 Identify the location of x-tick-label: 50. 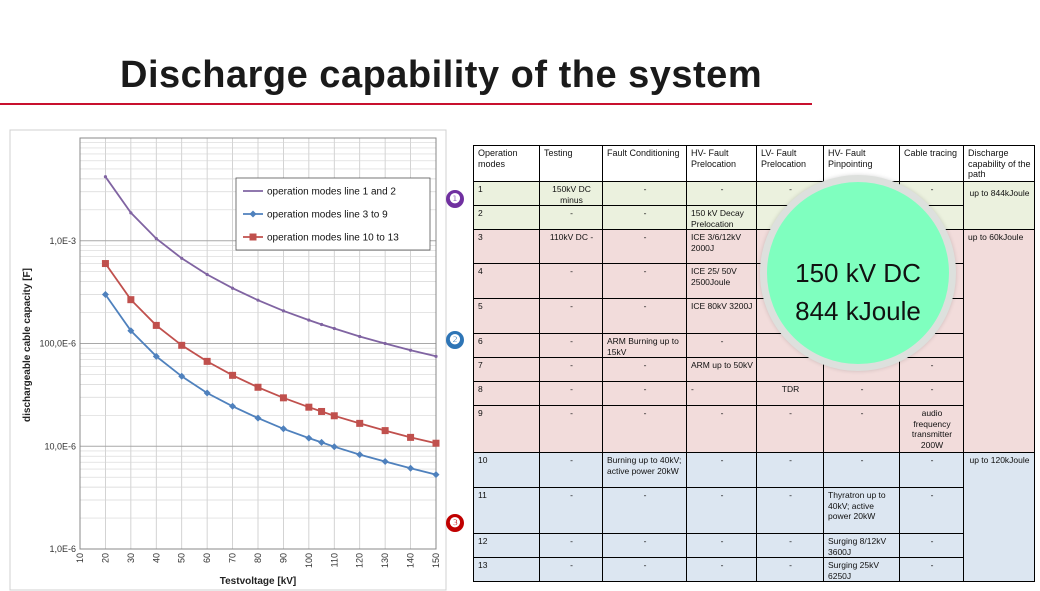
(182, 558).